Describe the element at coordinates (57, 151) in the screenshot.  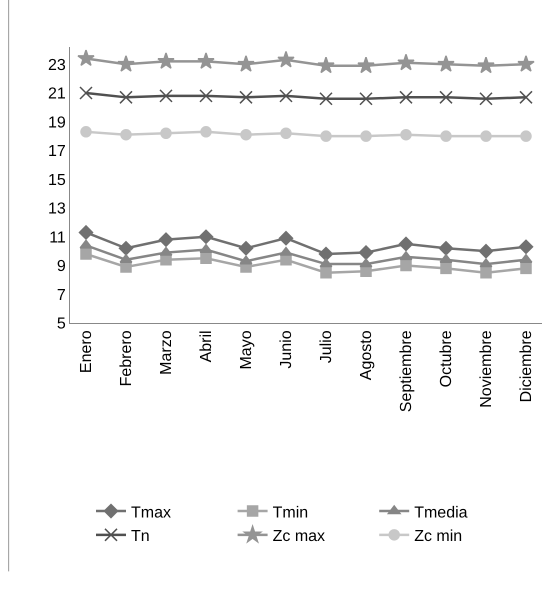
I see `y-tick-label: 17` at that location.